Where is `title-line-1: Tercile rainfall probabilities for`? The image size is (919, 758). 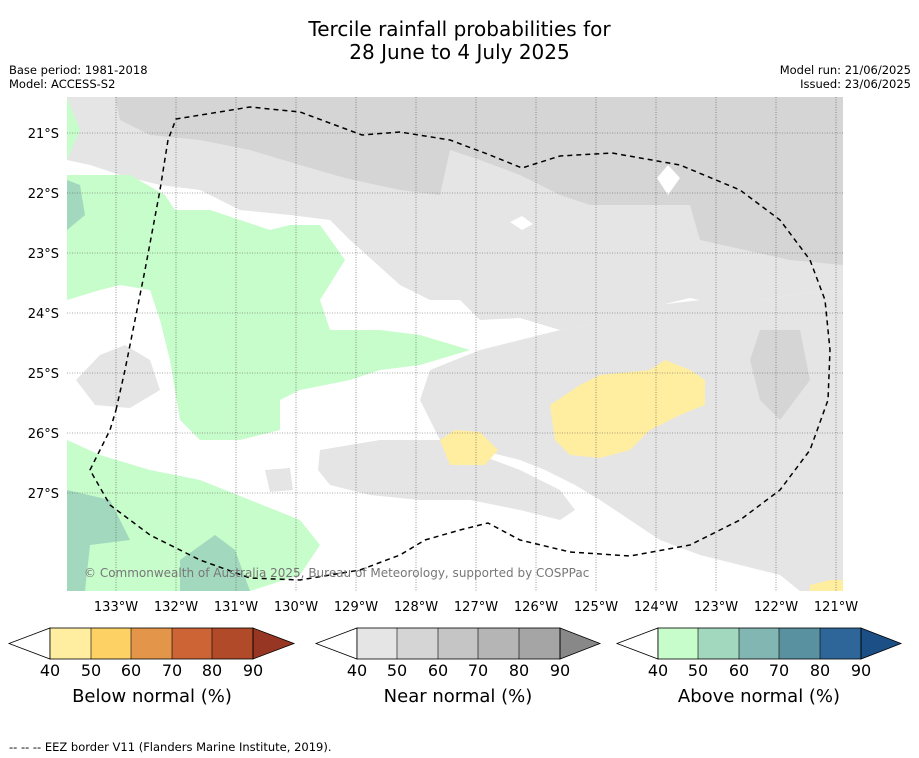
title-line-1: Tercile rainfall probabilities for is located at coordinates (459, 29).